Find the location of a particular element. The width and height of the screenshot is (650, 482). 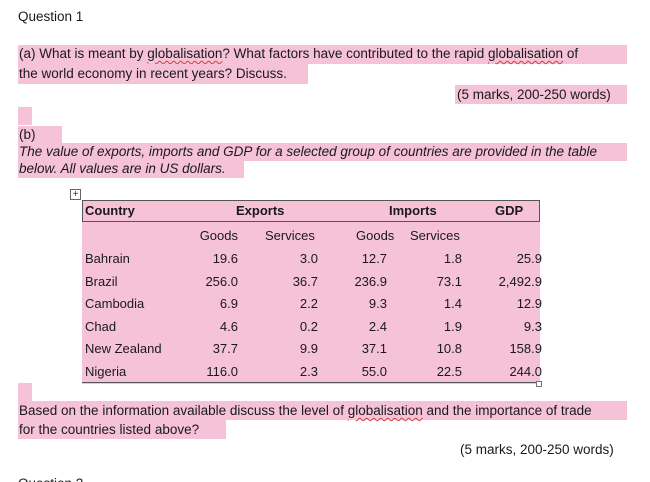

table-resize-handle-icon is located at coordinates (539, 384).